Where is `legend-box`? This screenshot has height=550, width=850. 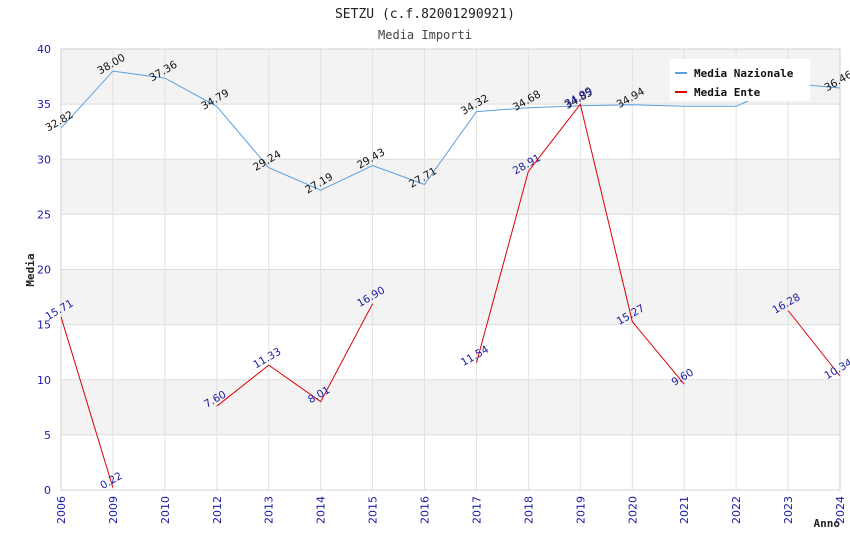
legend-box is located at coordinates (740, 80).